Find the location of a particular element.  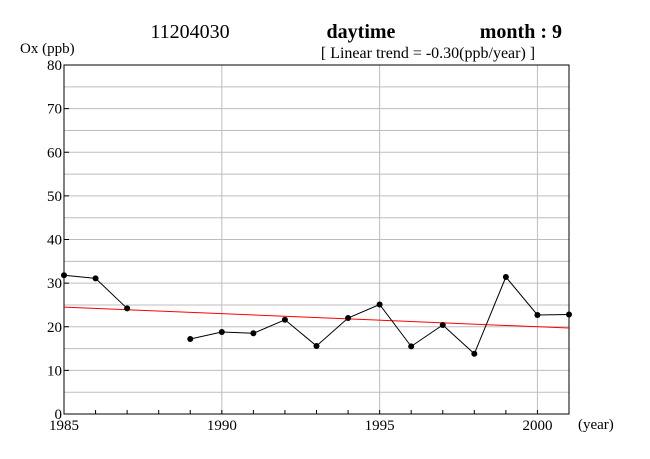

y-tick-label: 20 is located at coordinates (54, 328).